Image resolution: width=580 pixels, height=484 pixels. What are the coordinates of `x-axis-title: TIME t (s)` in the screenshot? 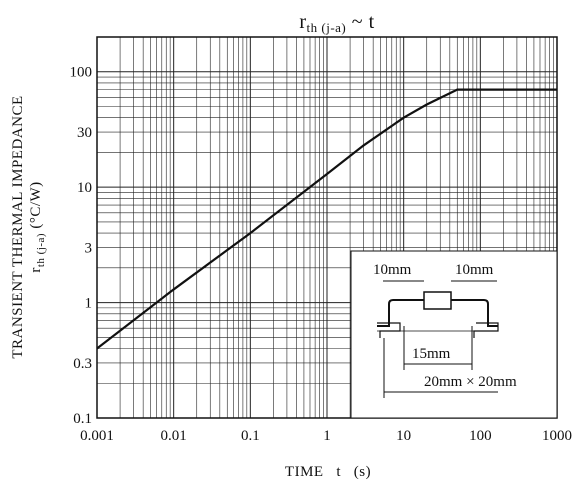 It's located at (328, 472).